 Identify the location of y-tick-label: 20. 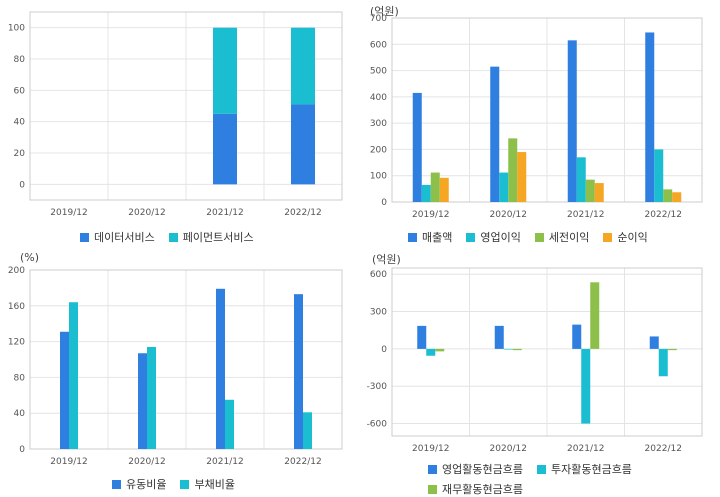
(20, 154).